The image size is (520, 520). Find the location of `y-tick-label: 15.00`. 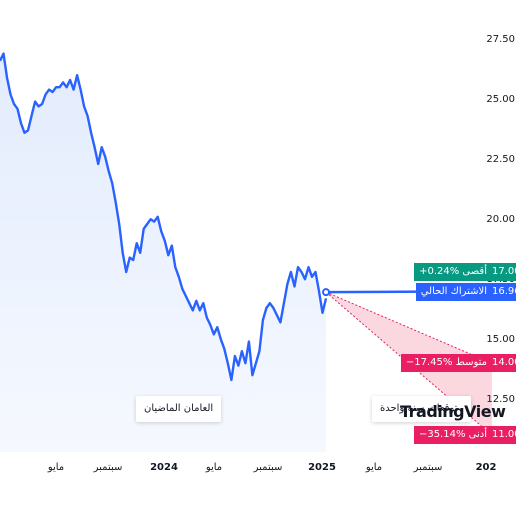

y-tick-label: 15.00 is located at coordinates (500, 339).